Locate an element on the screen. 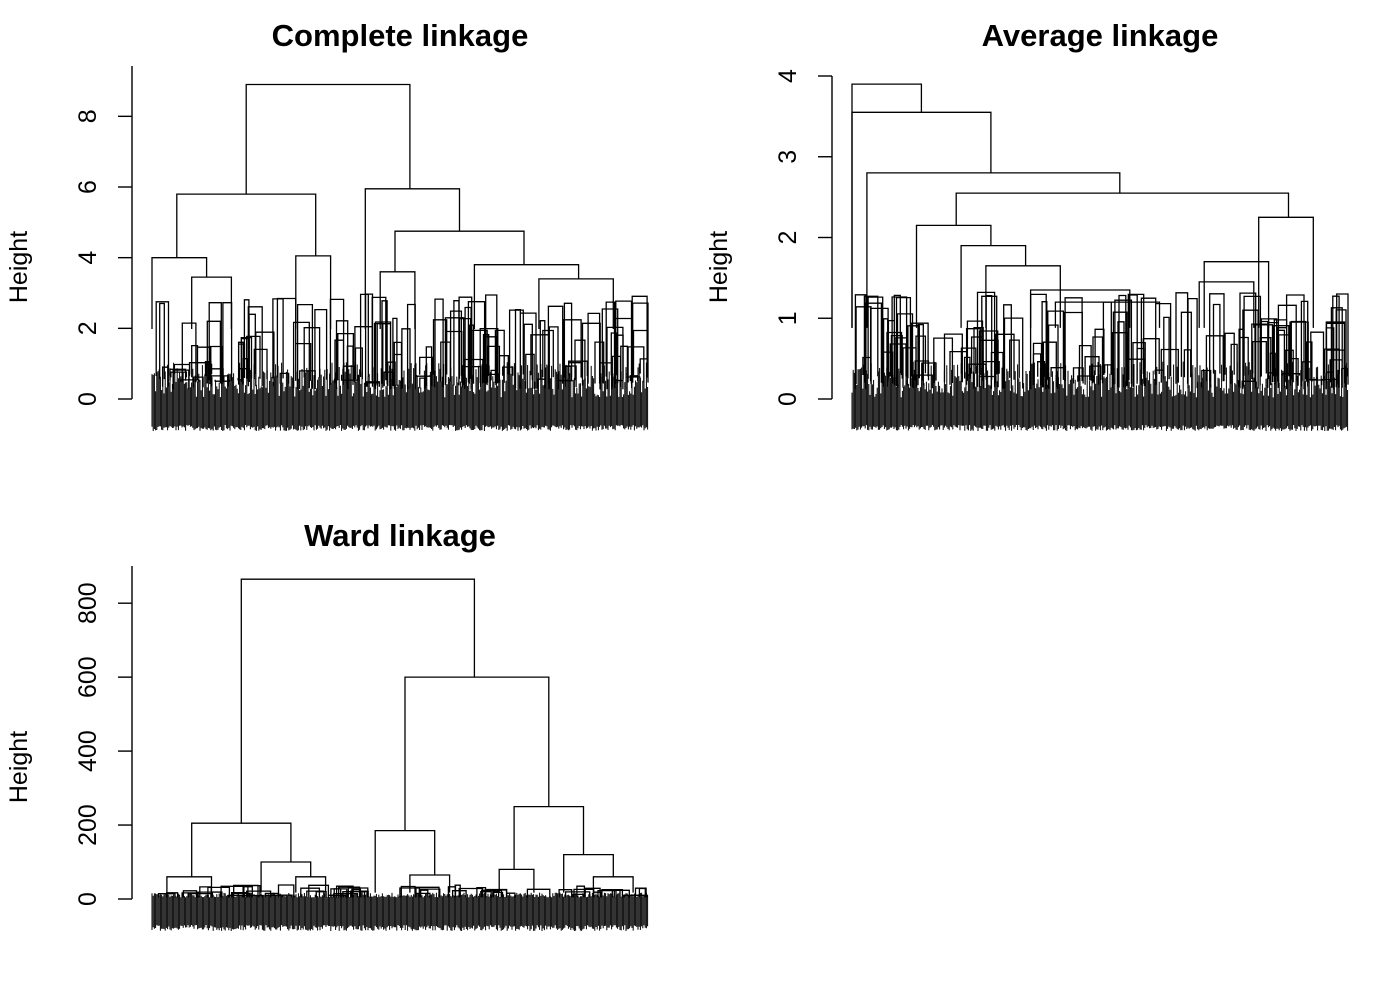 This screenshot has width=1400, height=1000. y-tick-label: 200 is located at coordinates (88, 825).